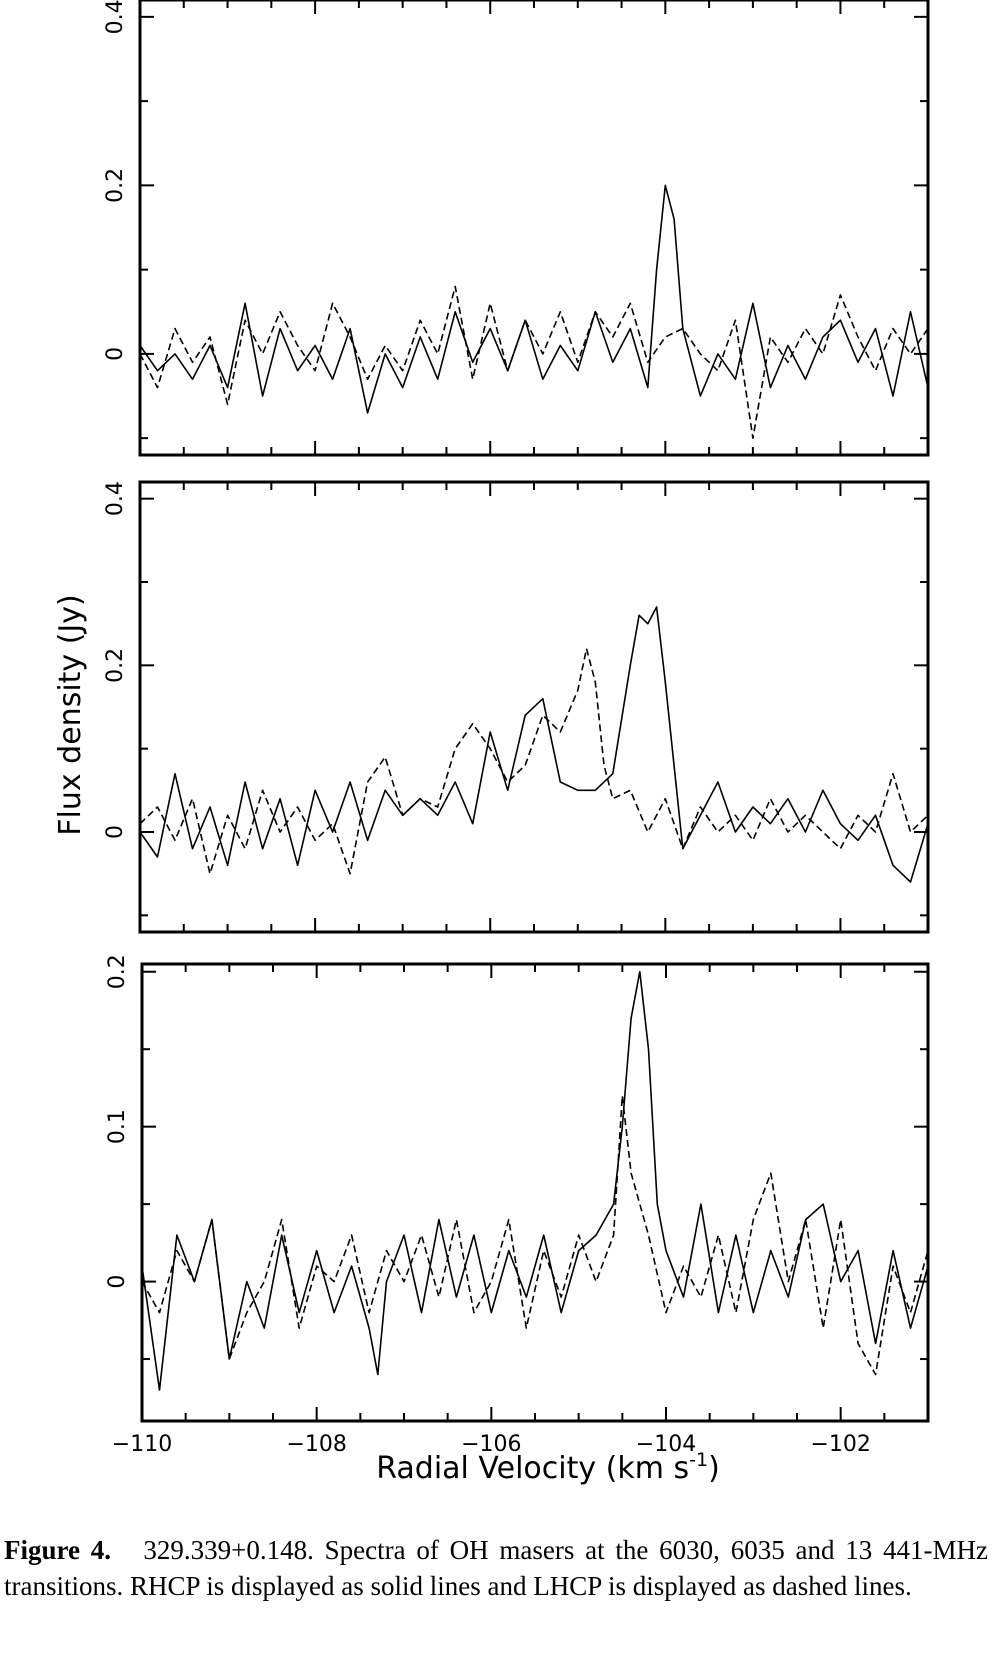 This screenshot has width=996, height=1656. What do you see at coordinates (840, 1444) in the screenshot?
I see `x-tick-label: −102` at bounding box center [840, 1444].